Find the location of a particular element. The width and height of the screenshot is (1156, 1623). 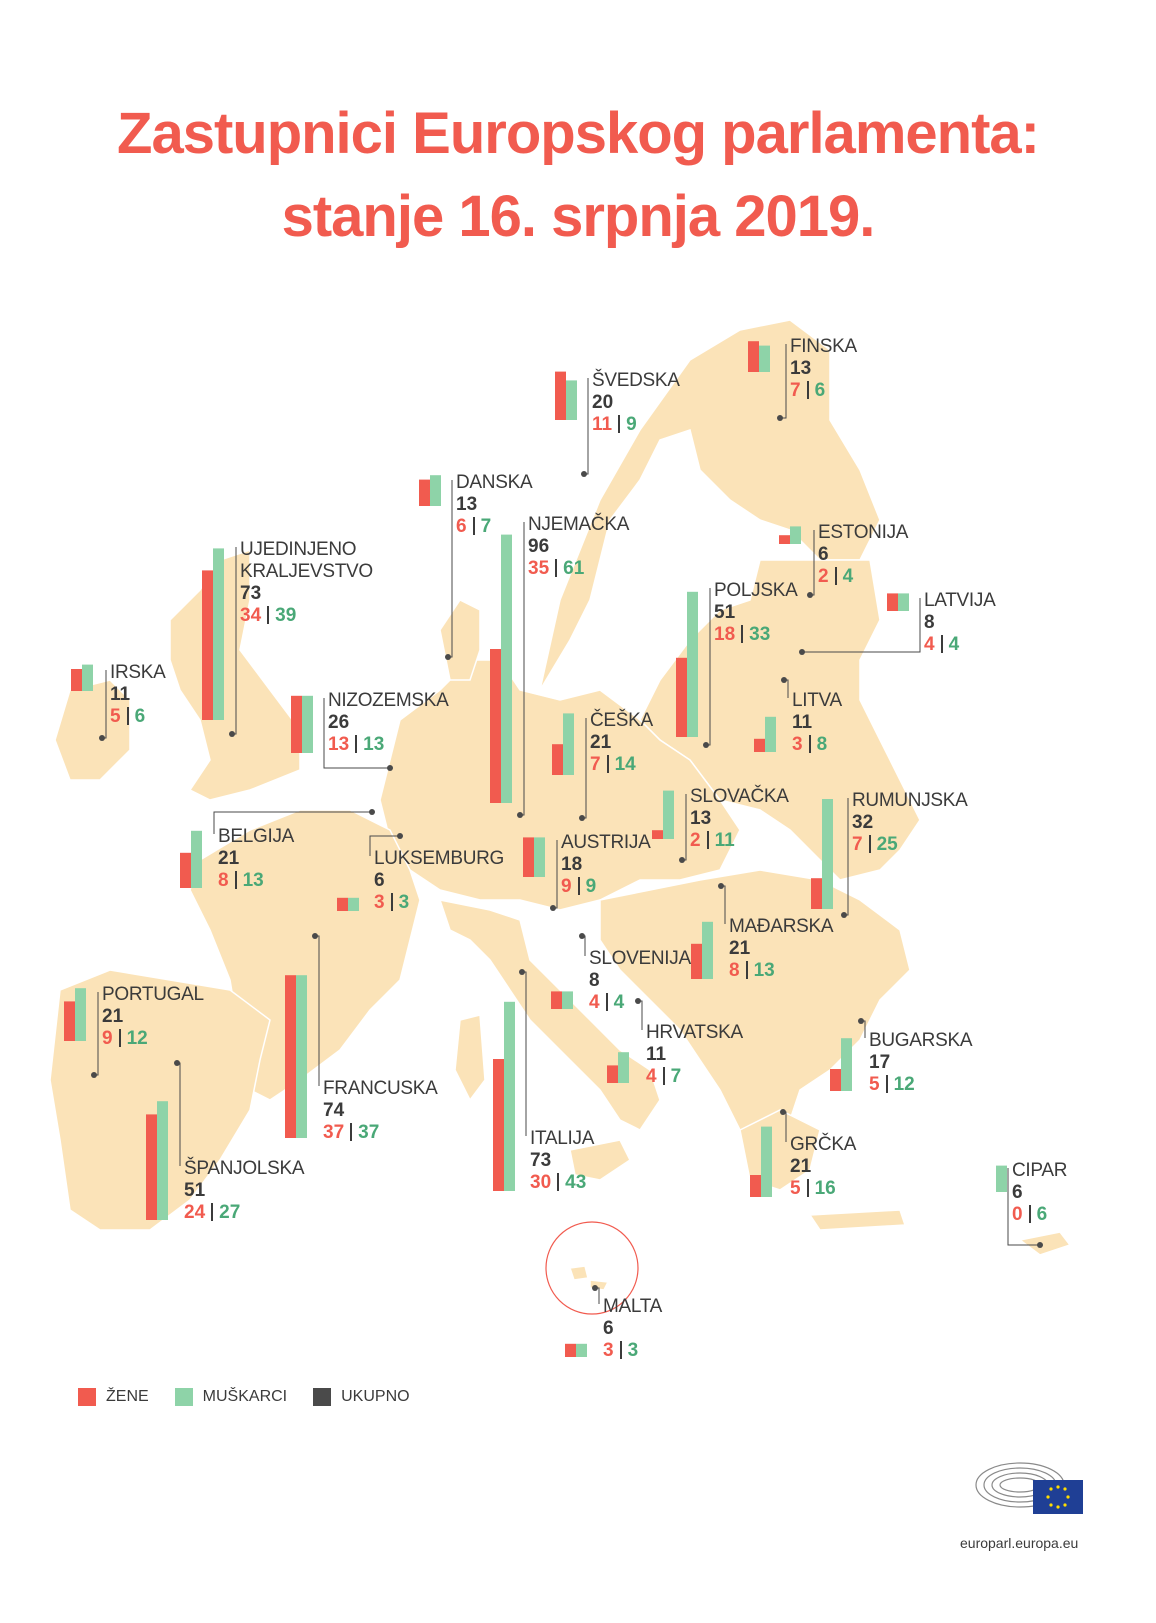

men-count: 11 is located at coordinates (724, 840).